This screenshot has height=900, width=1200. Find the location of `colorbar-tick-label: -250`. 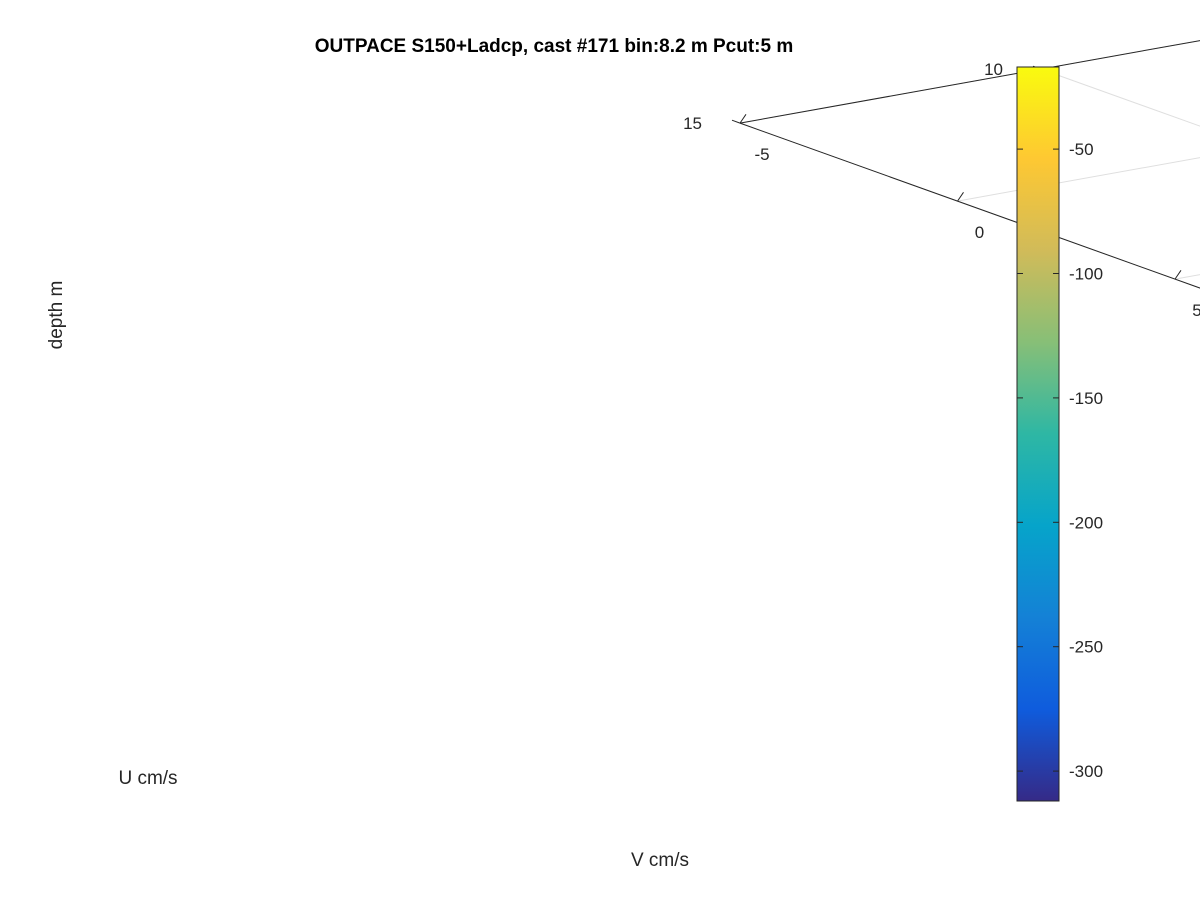

colorbar-tick-label: -250 is located at coordinates (1086, 647).